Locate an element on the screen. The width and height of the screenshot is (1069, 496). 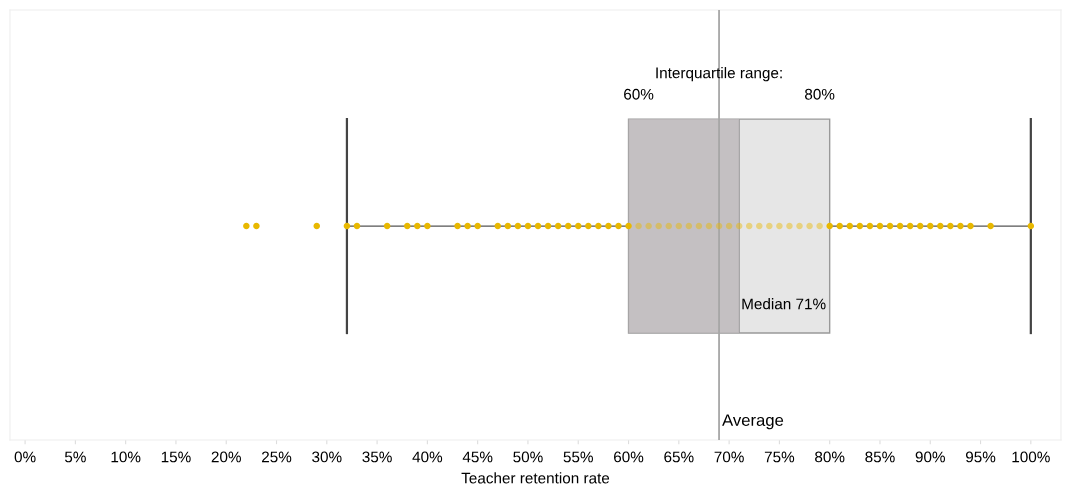
annotation: Median 71% is located at coordinates (784, 304).